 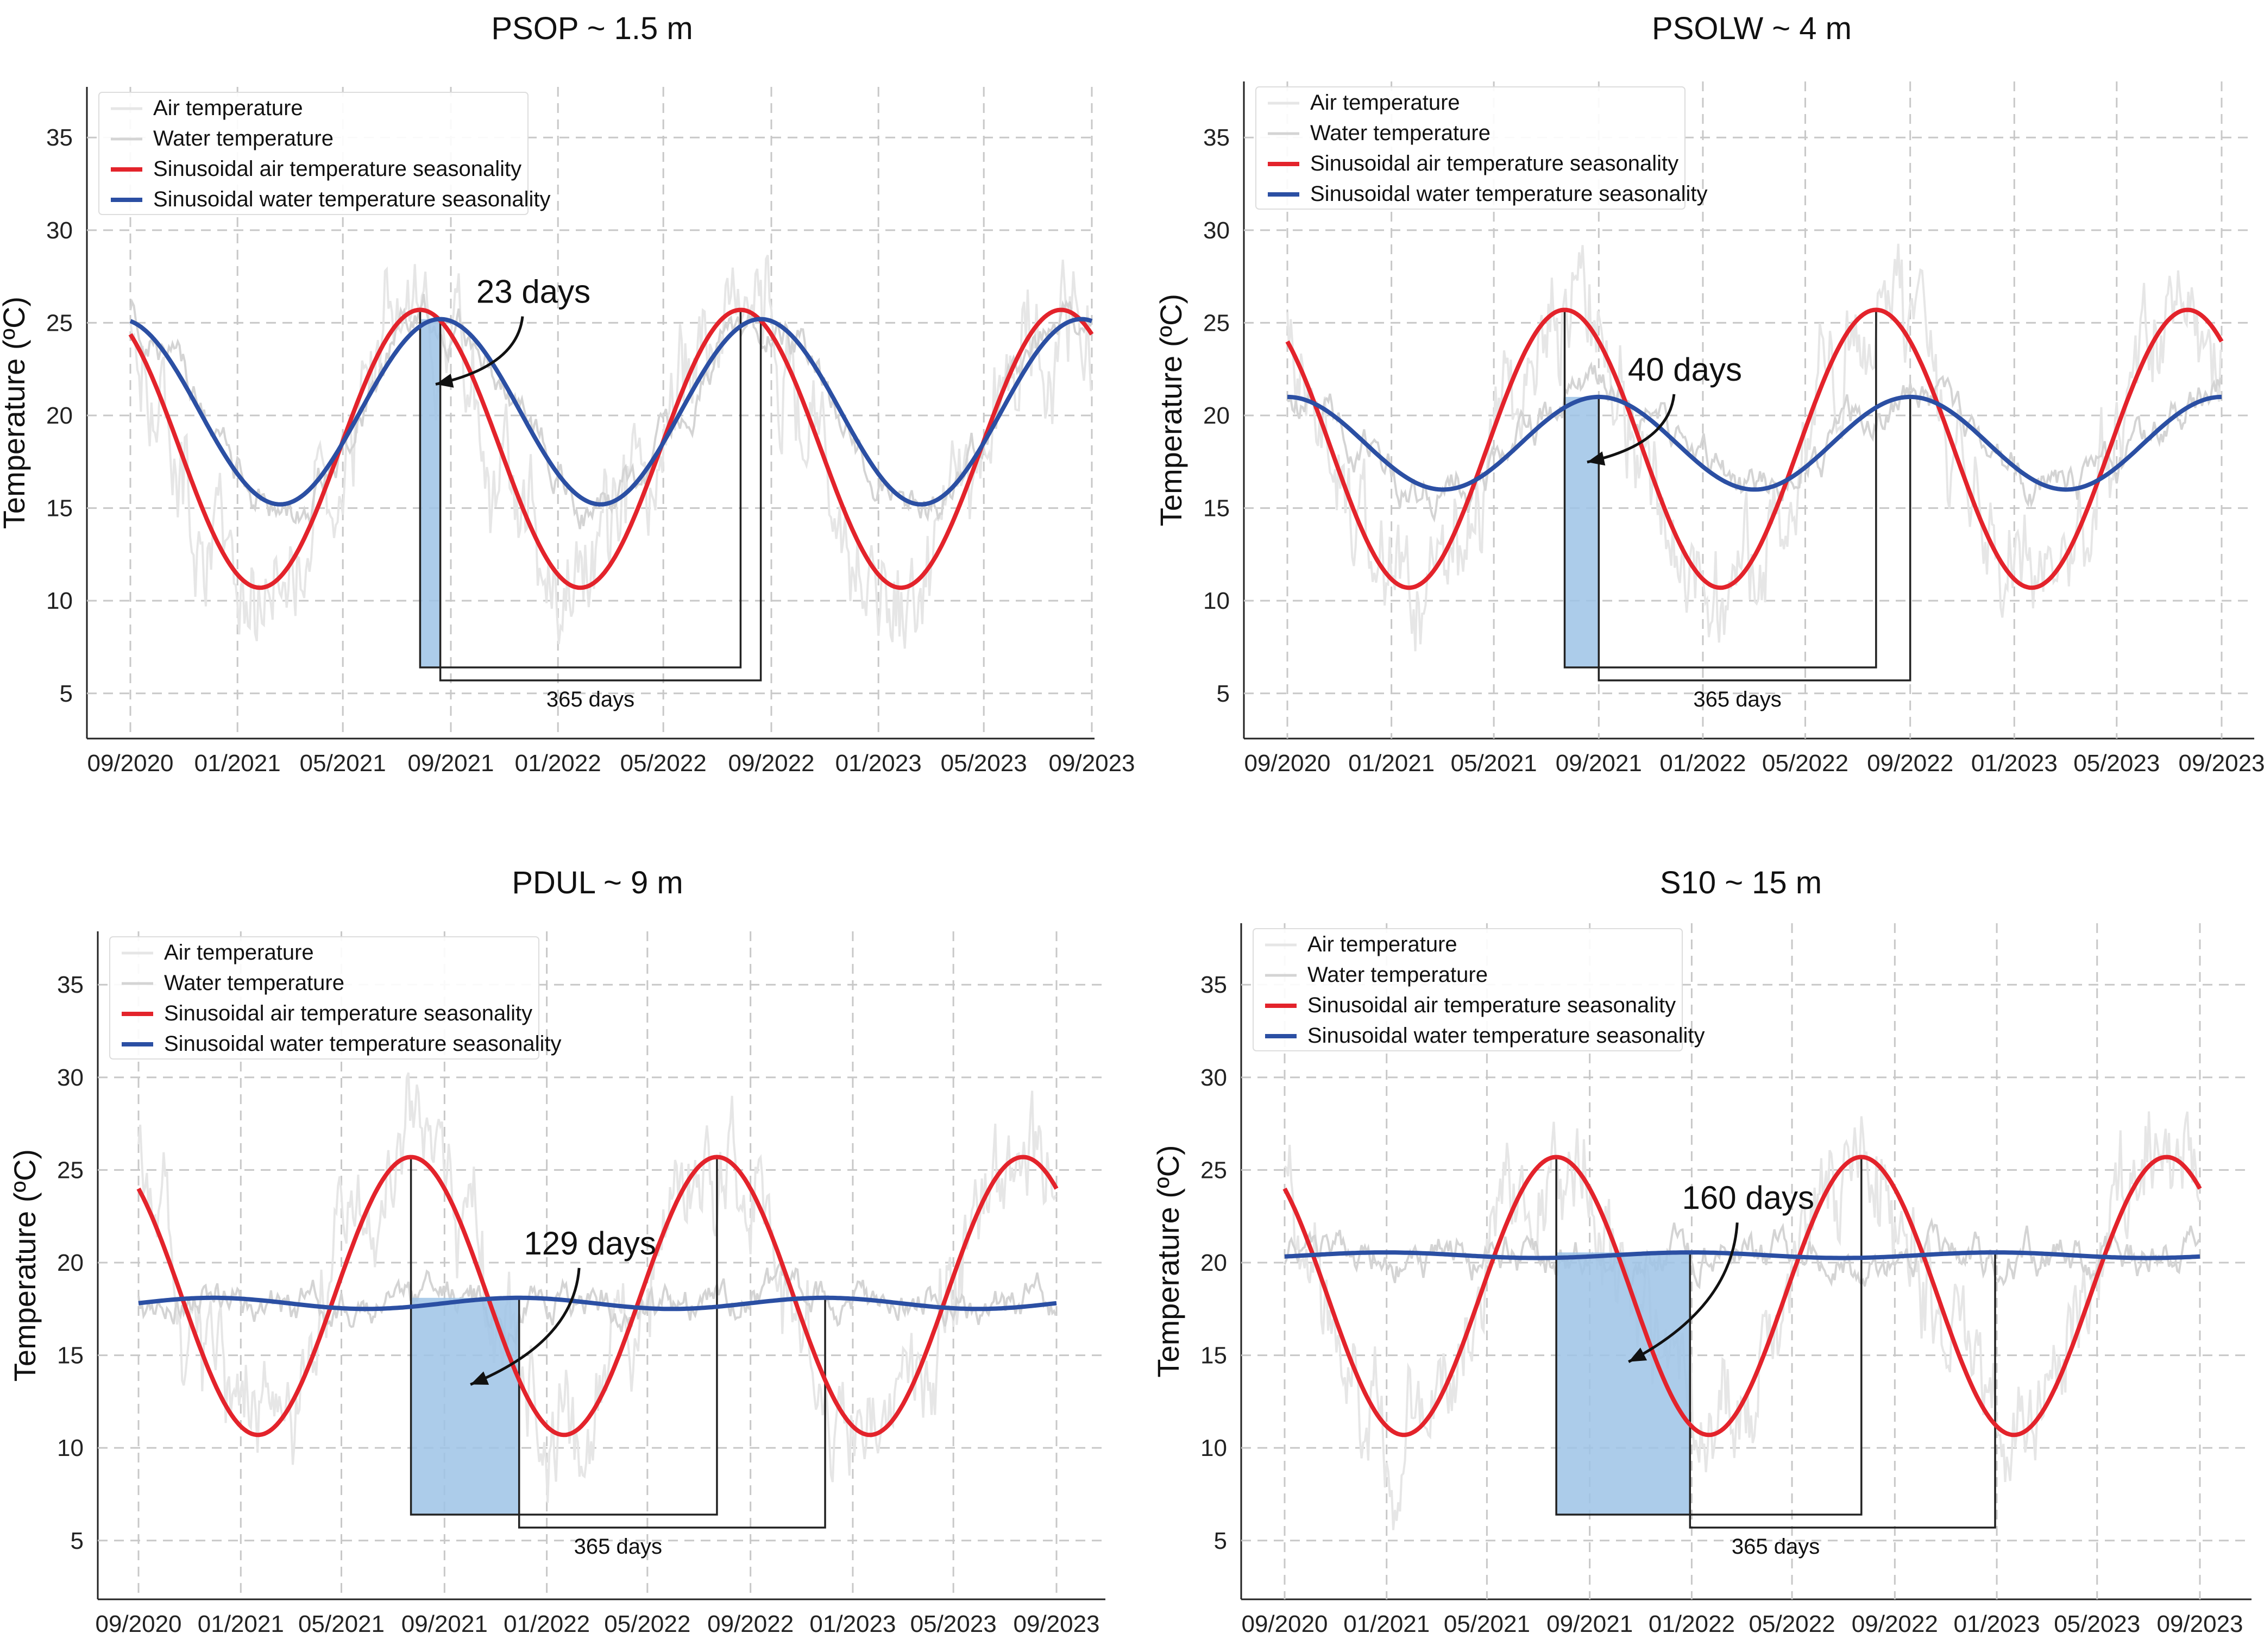 I want to click on chart-title: PDUL ~ 9 m, so click(x=597, y=882).